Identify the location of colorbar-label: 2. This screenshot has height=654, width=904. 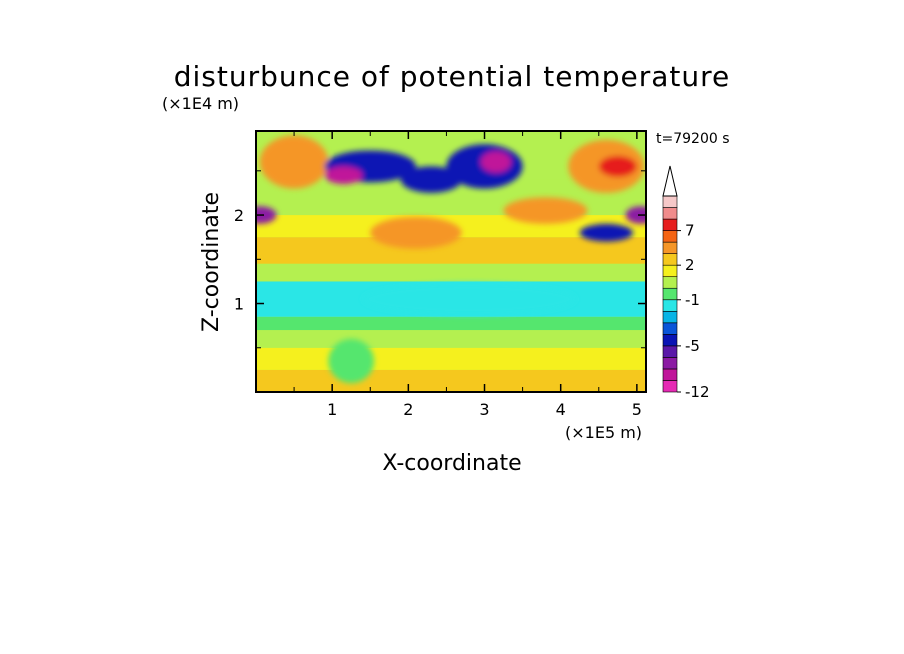
(690, 265).